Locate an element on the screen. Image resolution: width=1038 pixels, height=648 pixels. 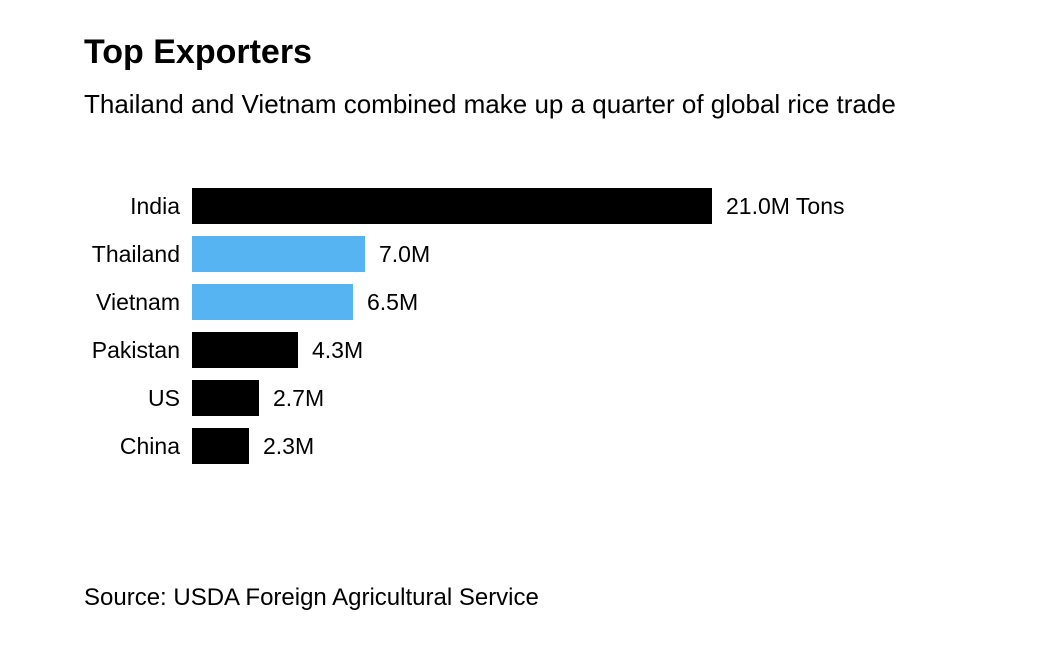
bar-row: India 21.0M Tons is located at coordinates (541, 206).